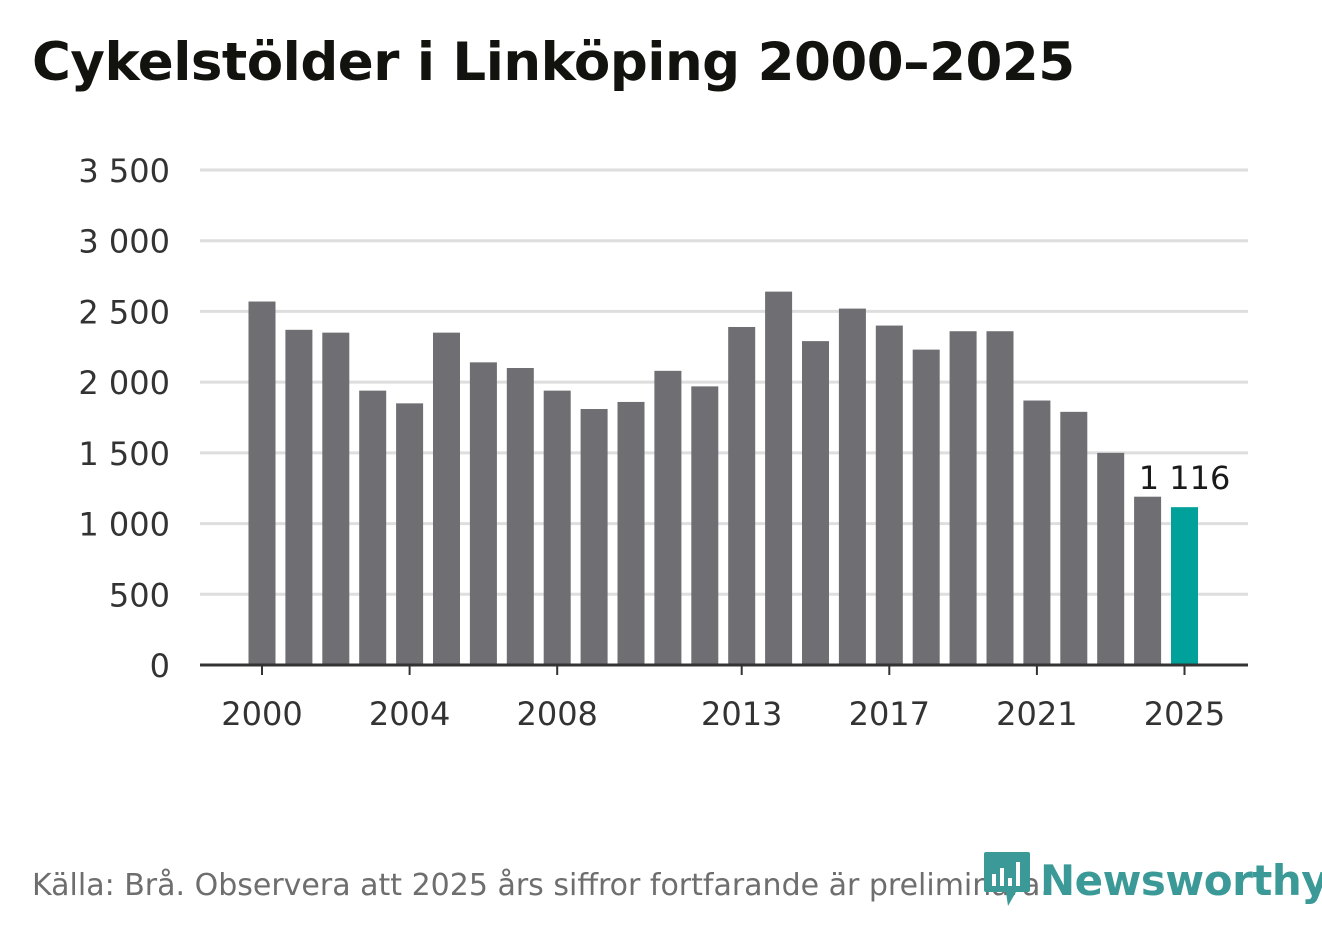 The width and height of the screenshot is (1322, 939). I want to click on highlight-value-label: 1 116, so click(1185, 478).